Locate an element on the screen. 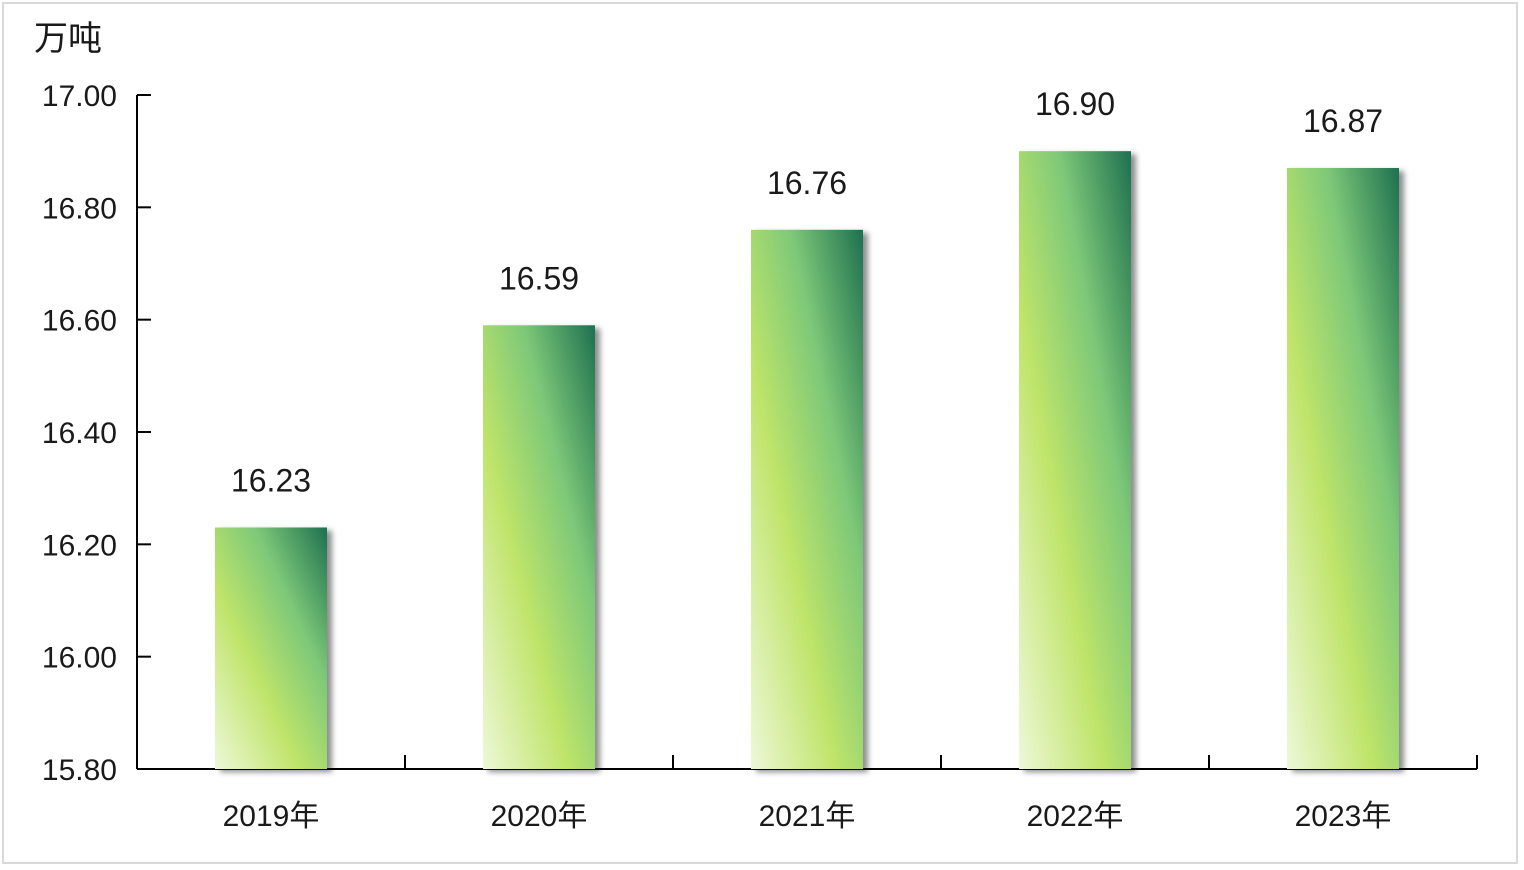 Image resolution: width=1524 pixels, height=870 pixels. data-label: 16.59 is located at coordinates (539, 278).